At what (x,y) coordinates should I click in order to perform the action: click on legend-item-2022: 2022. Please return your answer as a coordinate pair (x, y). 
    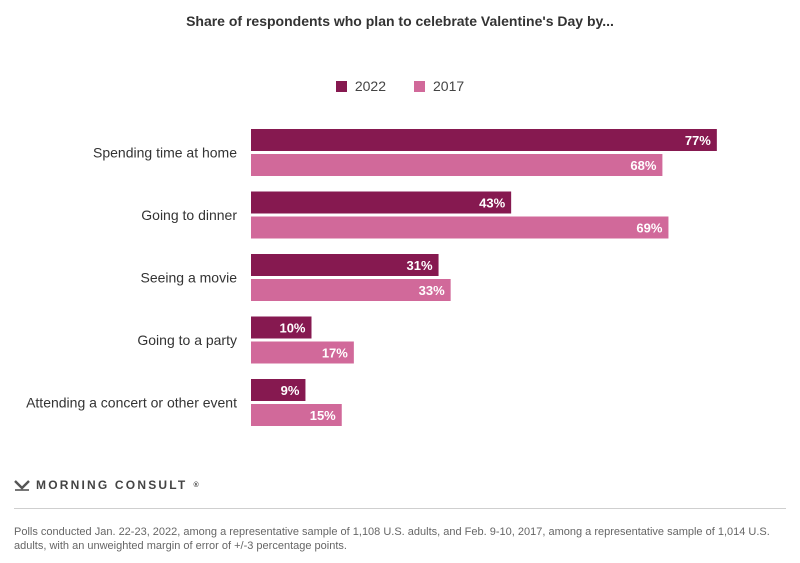
    Looking at the image, I should click on (360, 86).